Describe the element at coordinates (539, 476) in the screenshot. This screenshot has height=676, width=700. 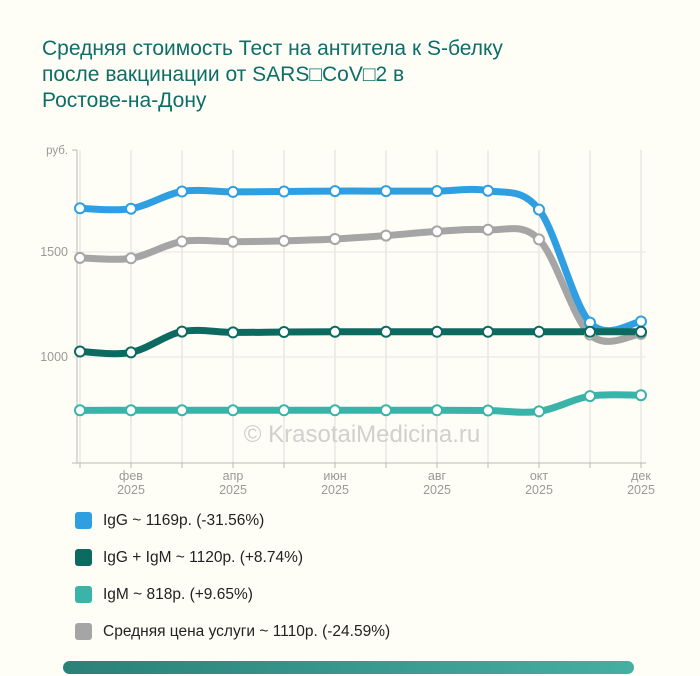
I see `x-axis-month-label: окт` at that location.